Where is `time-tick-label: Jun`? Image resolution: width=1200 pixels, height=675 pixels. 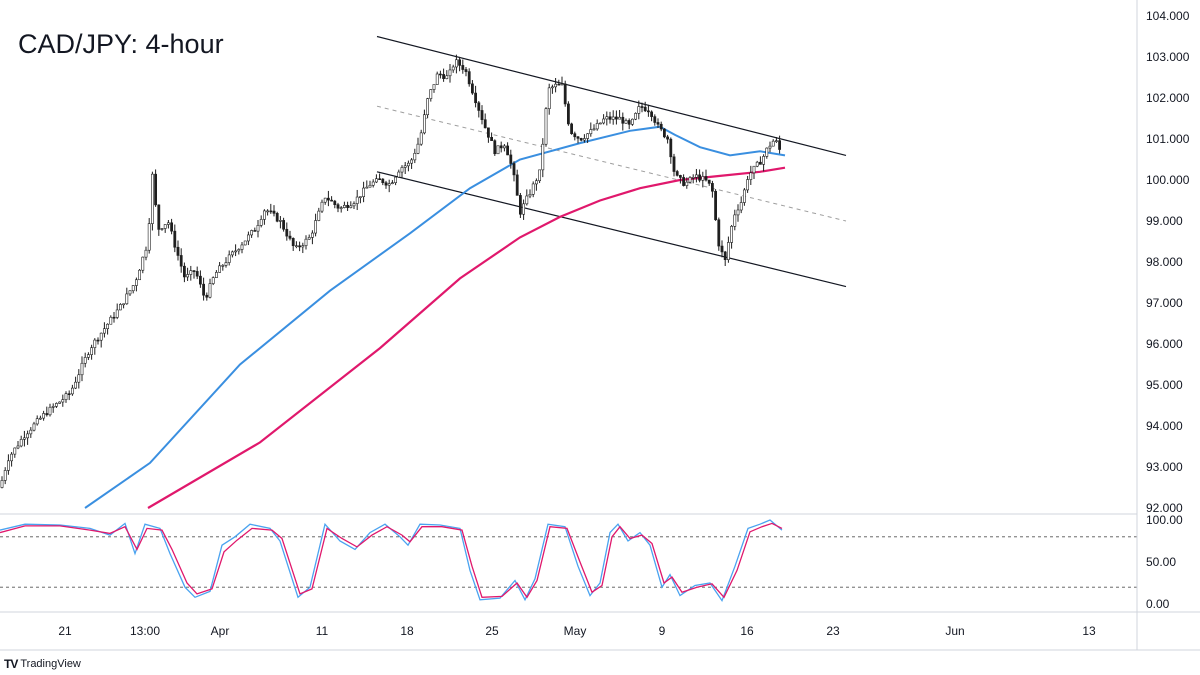 time-tick-label: Jun is located at coordinates (954, 631).